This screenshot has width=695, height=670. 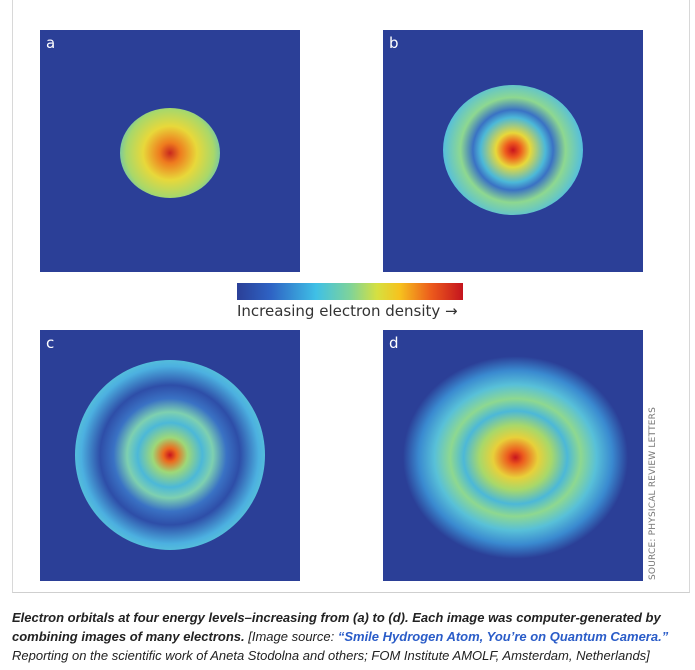 What do you see at coordinates (347, 311) in the screenshot?
I see `colorbar-label: Increasing electron density →` at bounding box center [347, 311].